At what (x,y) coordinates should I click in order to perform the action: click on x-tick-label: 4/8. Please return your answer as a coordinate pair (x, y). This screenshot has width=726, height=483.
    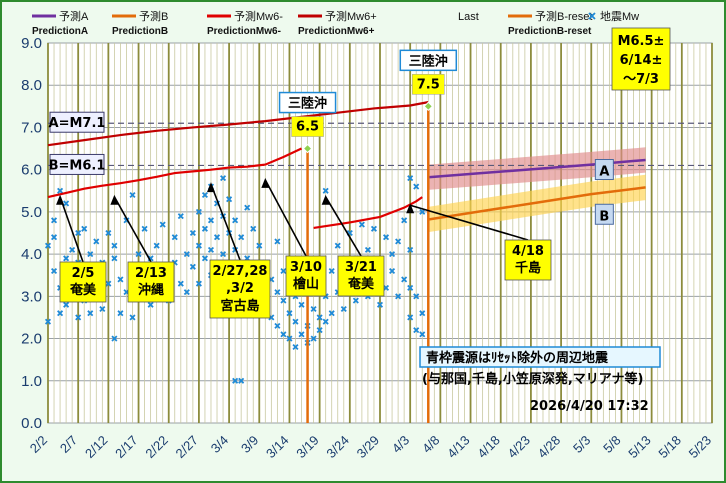
    Looking at the image, I should click on (430, 444).